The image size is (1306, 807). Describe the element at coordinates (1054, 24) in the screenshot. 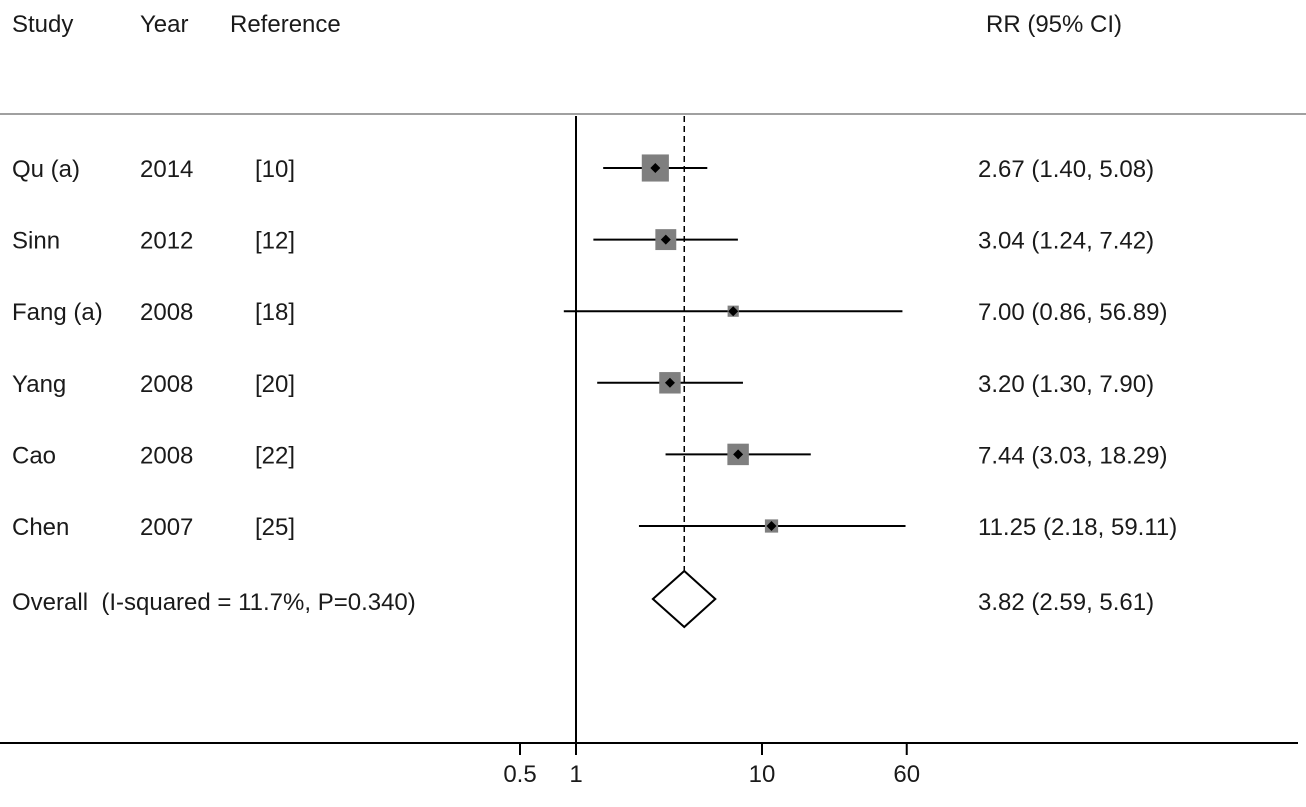

I see `header-effect: RR (95% CI)` at that location.